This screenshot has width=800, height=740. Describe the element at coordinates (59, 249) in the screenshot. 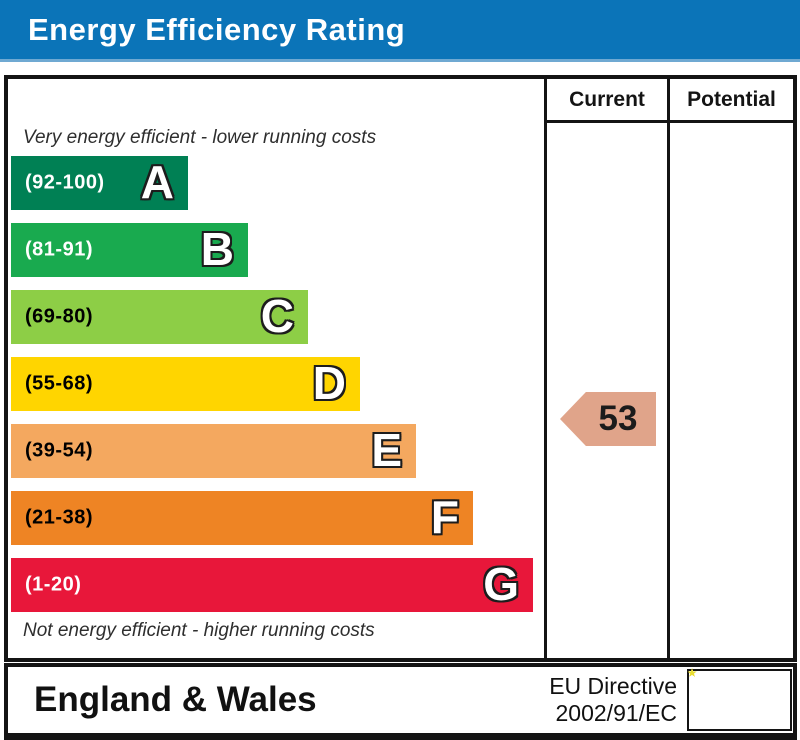

I see `band-b-range: (81-91)` at that location.